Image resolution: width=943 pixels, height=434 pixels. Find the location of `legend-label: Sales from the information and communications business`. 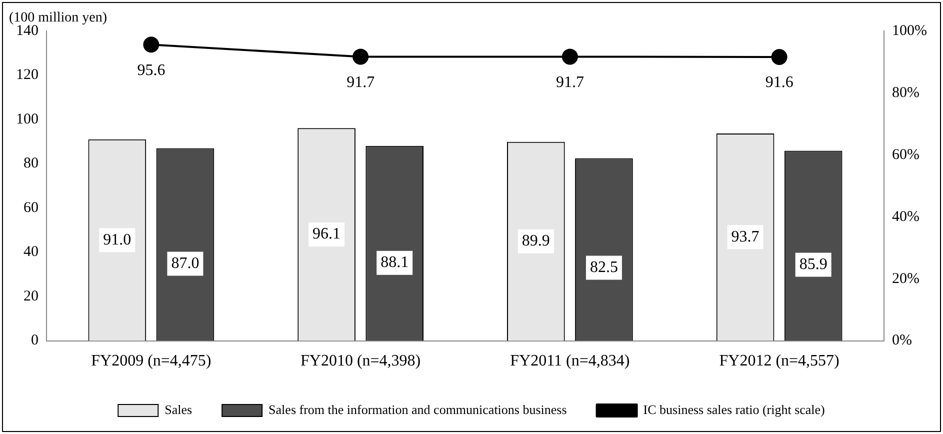

legend-label: Sales from the information and communications business is located at coordinates (417, 409).